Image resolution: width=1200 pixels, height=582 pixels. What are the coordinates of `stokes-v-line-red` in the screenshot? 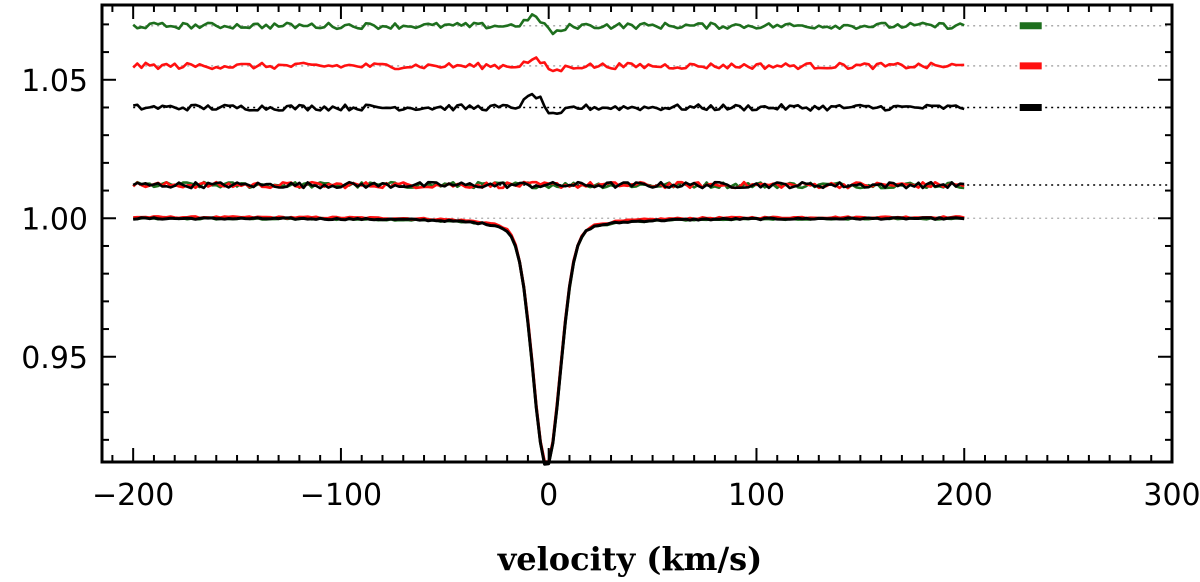 It's located at (548, 64).